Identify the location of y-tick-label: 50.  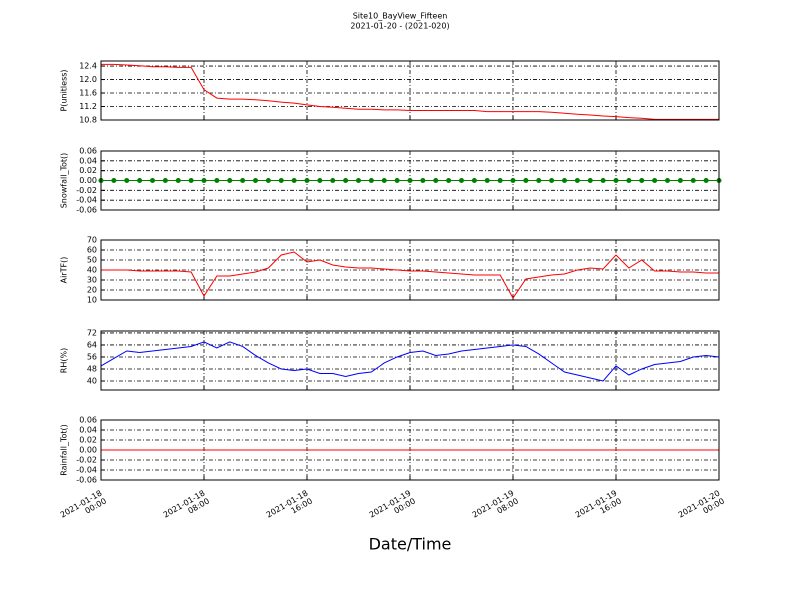
(92, 260).